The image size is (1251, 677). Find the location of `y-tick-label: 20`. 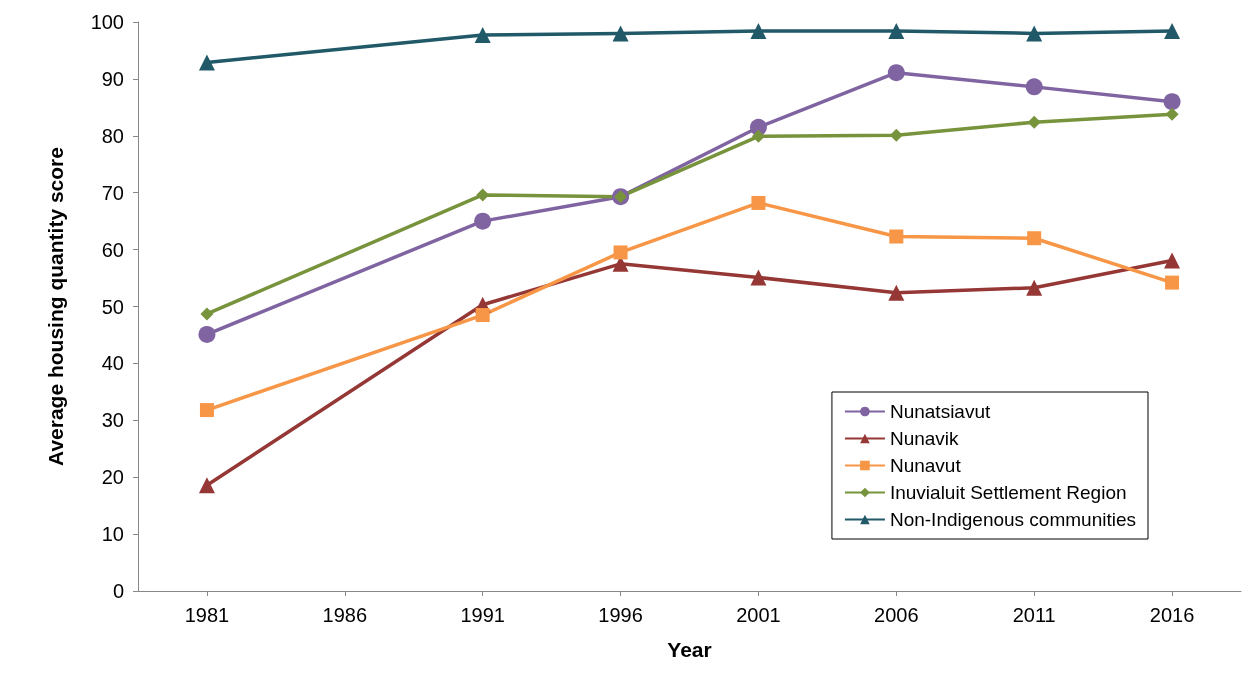

y-tick-label: 20 is located at coordinates (112, 477).